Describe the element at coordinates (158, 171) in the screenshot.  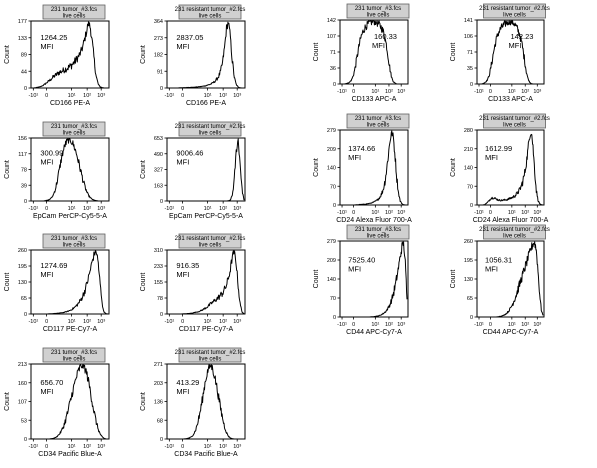
I see `y-tick-label: 327` at that location.